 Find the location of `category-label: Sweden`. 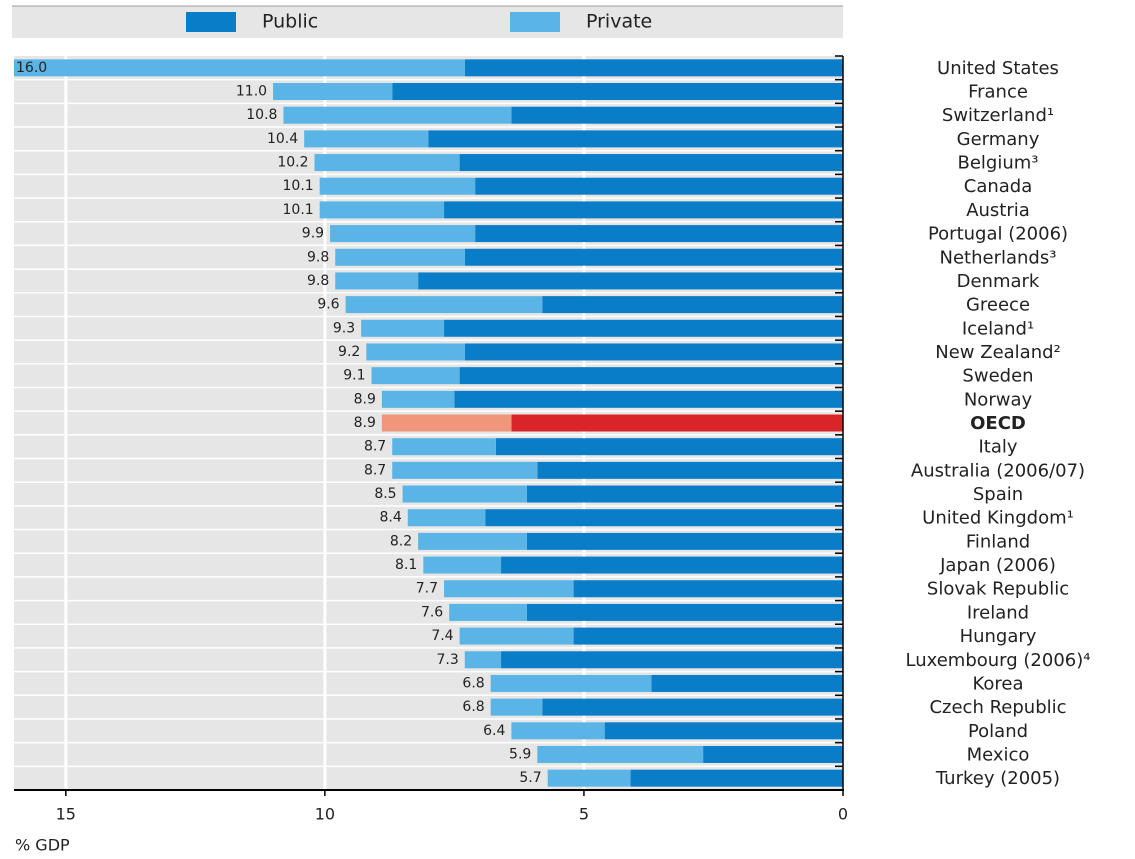

category-label: Sweden is located at coordinates (997, 376).